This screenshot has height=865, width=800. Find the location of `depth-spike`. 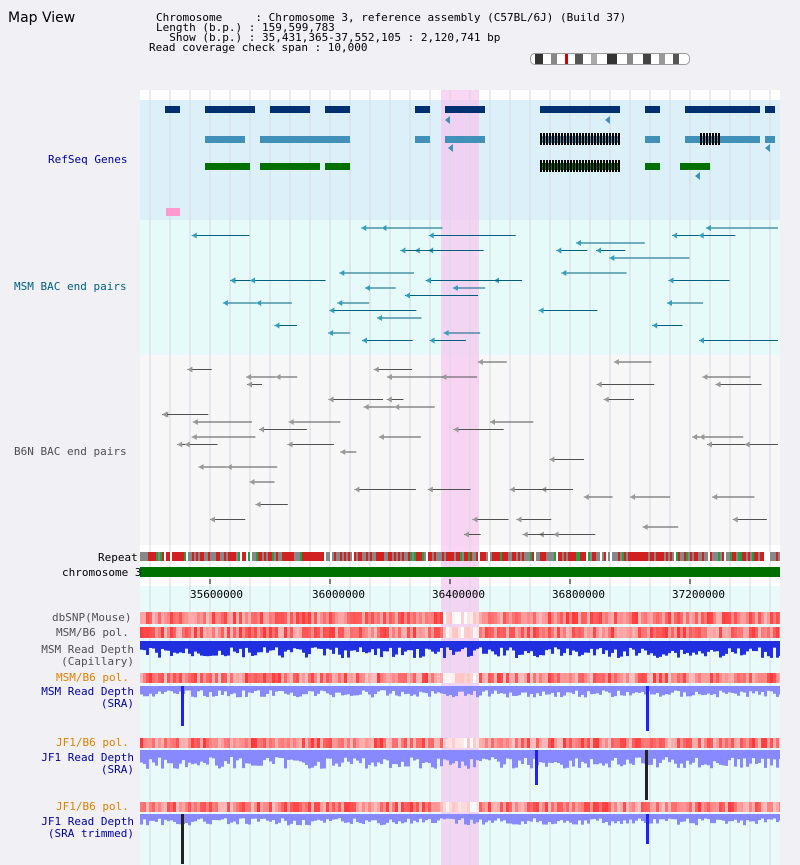

depth-spike is located at coordinates (182, 839).